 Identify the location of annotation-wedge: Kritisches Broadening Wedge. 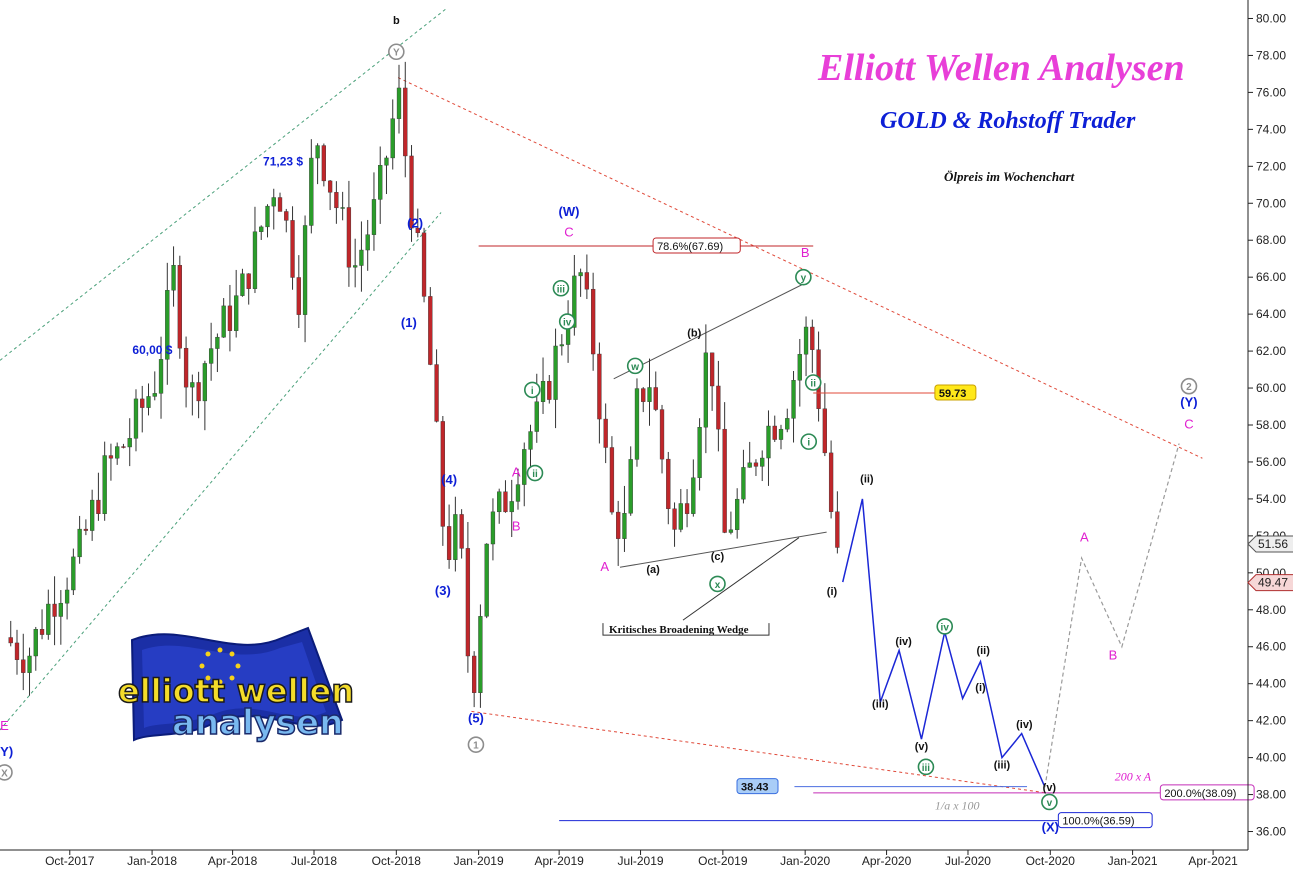
(679, 630).